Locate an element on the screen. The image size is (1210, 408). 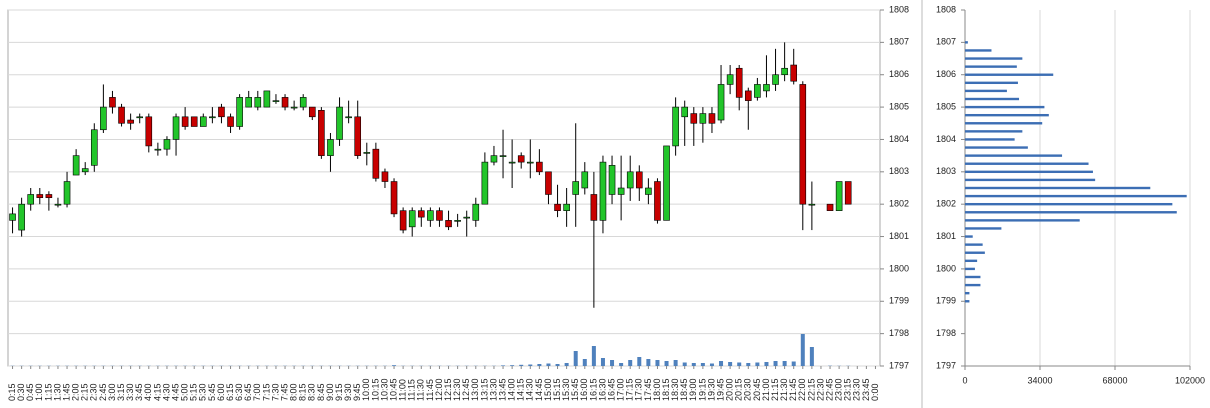
x-tick-label: 2:15 is located at coordinates (85, 392).